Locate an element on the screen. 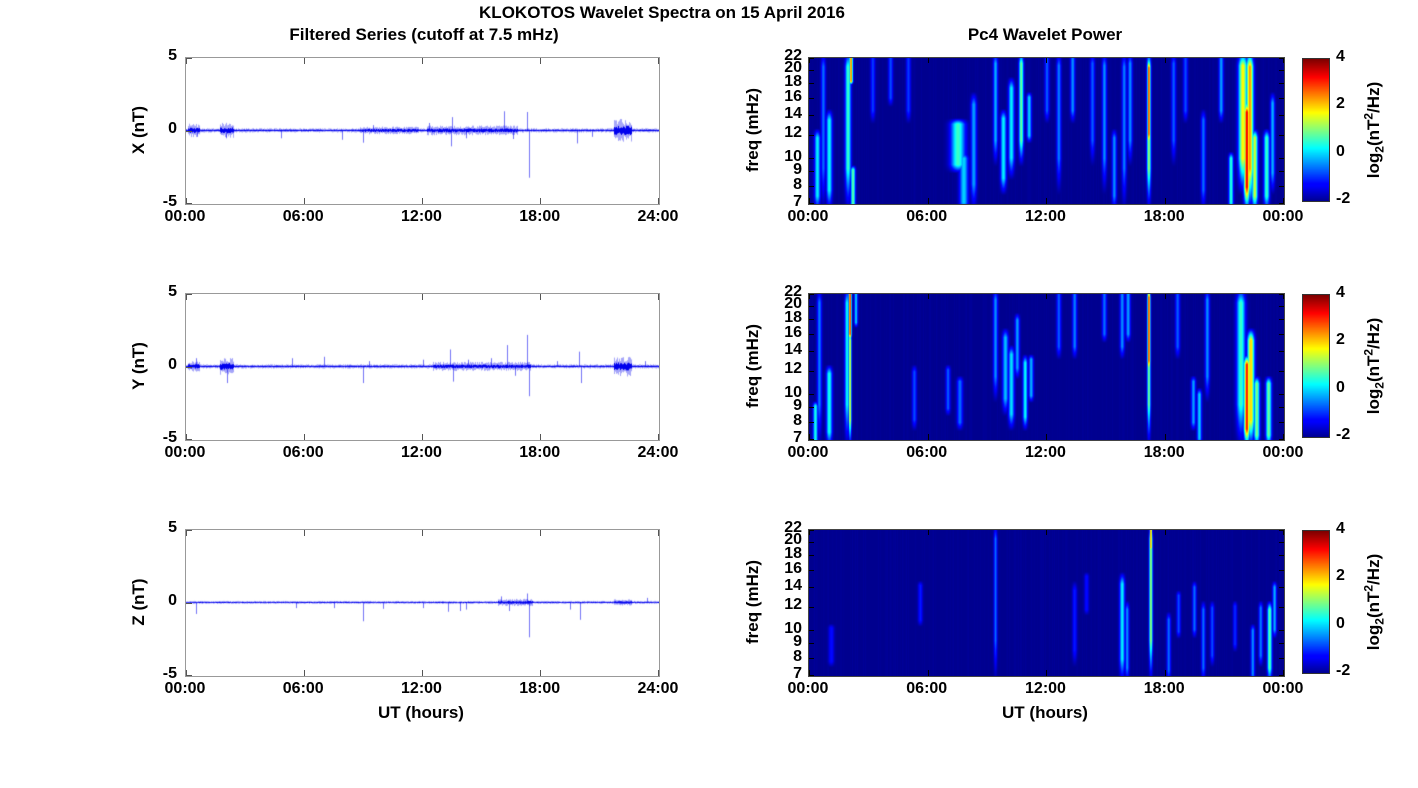 This screenshot has width=1418, height=788. colorbar-tick-label: 4 is located at coordinates (1340, 528).